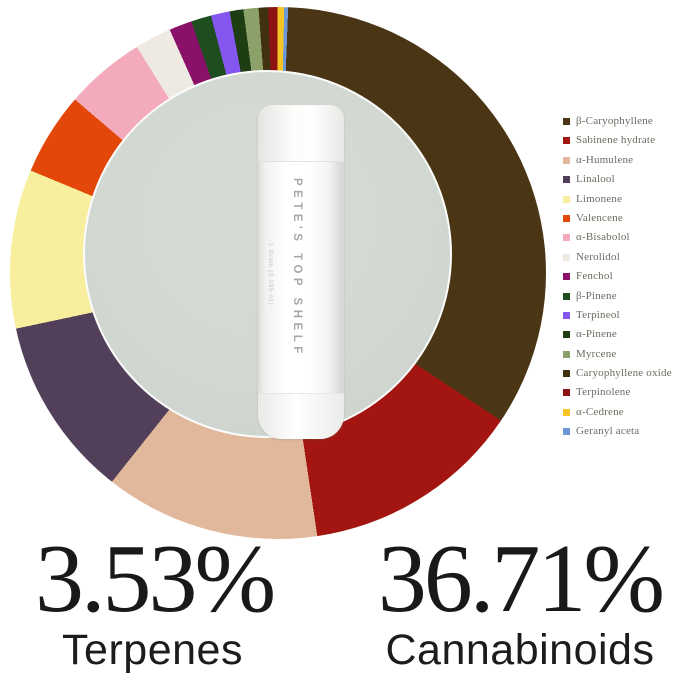 Image resolution: width=700 pixels, height=700 pixels. What do you see at coordinates (301, 416) in the screenshot?
I see `tube-bottom` at bounding box center [301, 416].